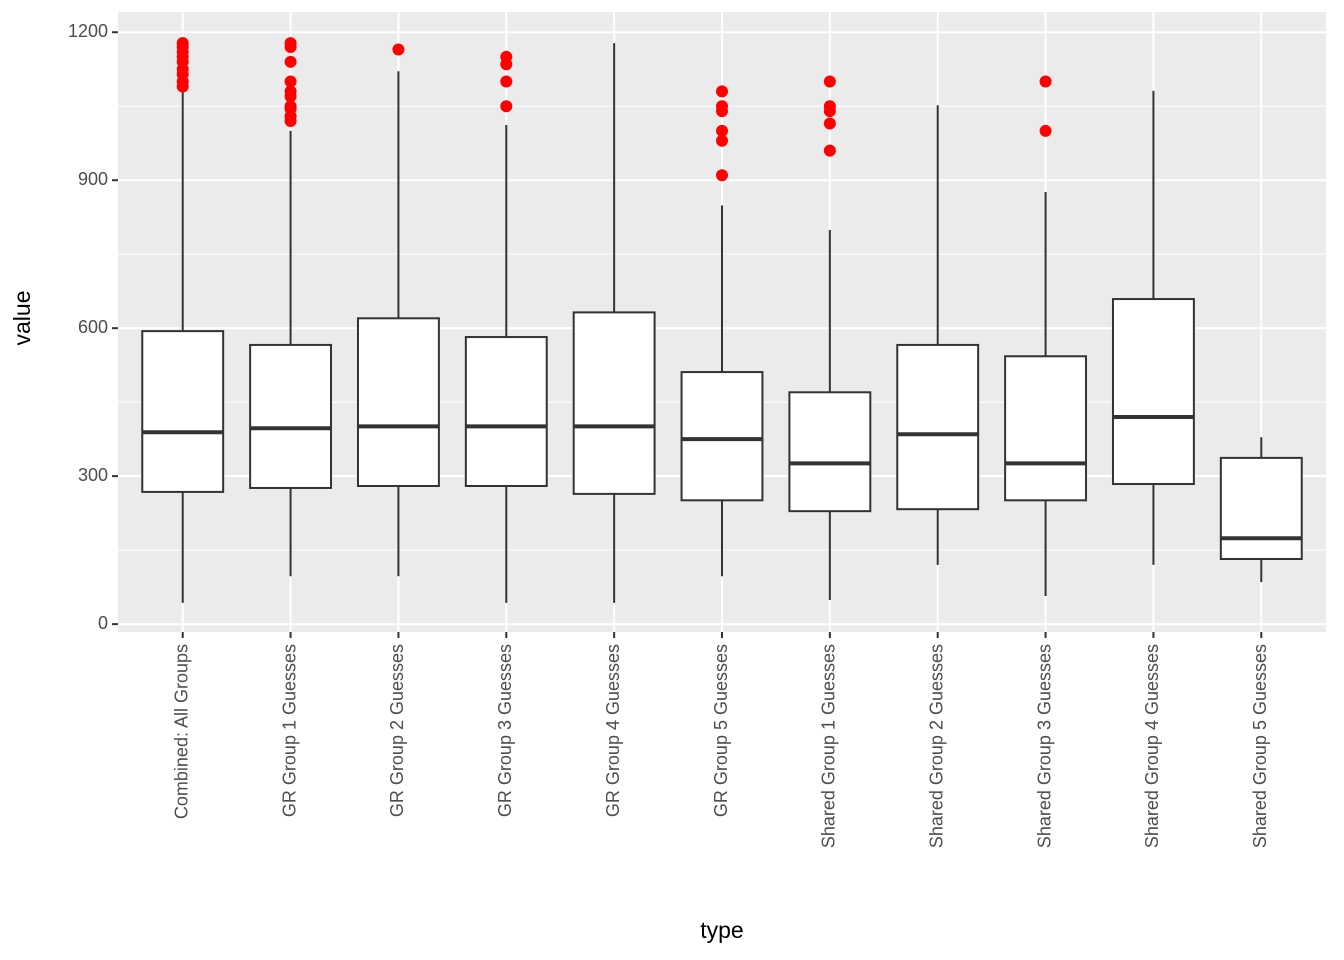 This screenshot has height=960, width=1344. Describe the element at coordinates (93, 327) in the screenshot. I see `y-tick-label: 600` at that location.